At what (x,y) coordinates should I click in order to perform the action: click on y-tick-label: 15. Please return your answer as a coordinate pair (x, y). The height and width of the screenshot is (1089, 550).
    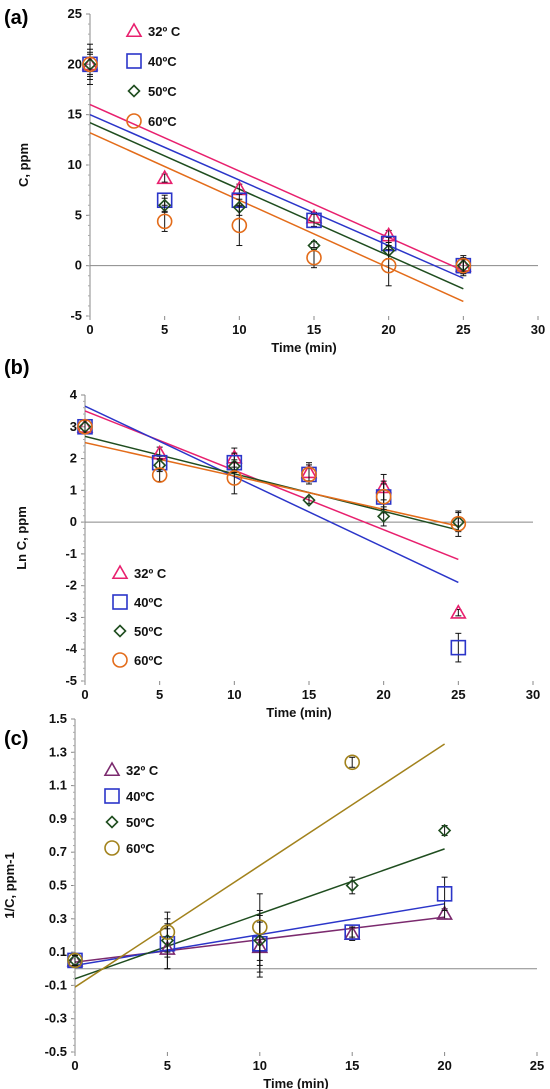
    Looking at the image, I should click on (75, 114).